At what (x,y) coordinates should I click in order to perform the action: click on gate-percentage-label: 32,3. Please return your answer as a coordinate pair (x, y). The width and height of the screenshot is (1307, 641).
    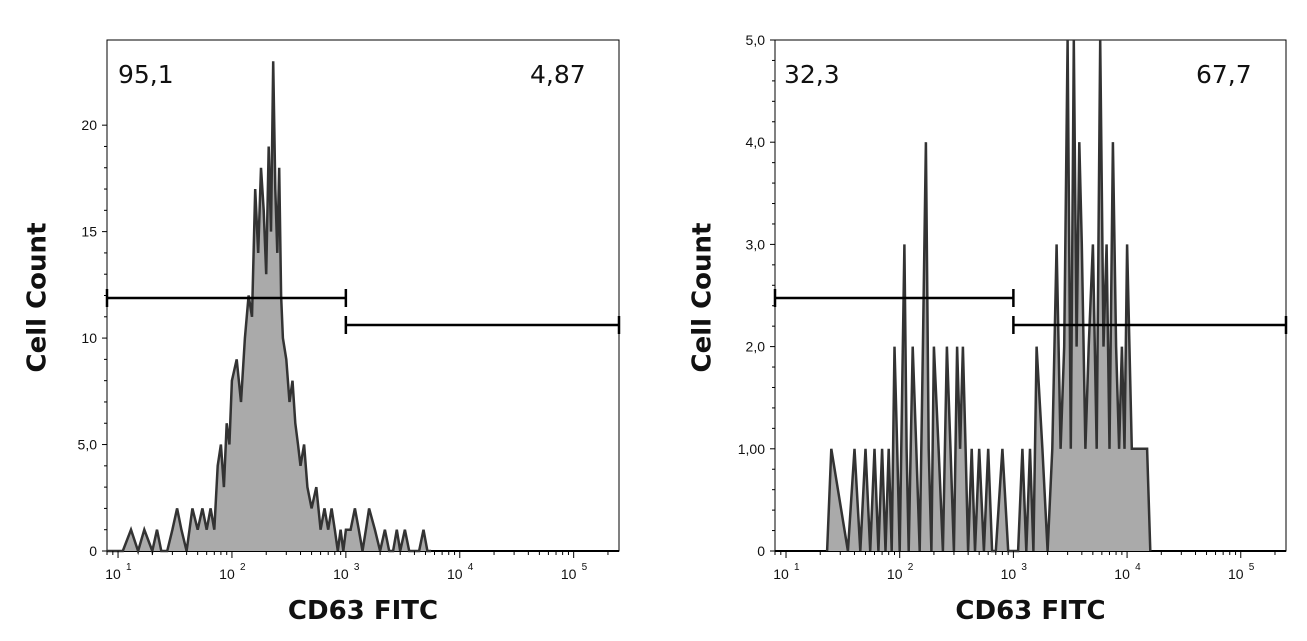
    Looking at the image, I should click on (812, 74).